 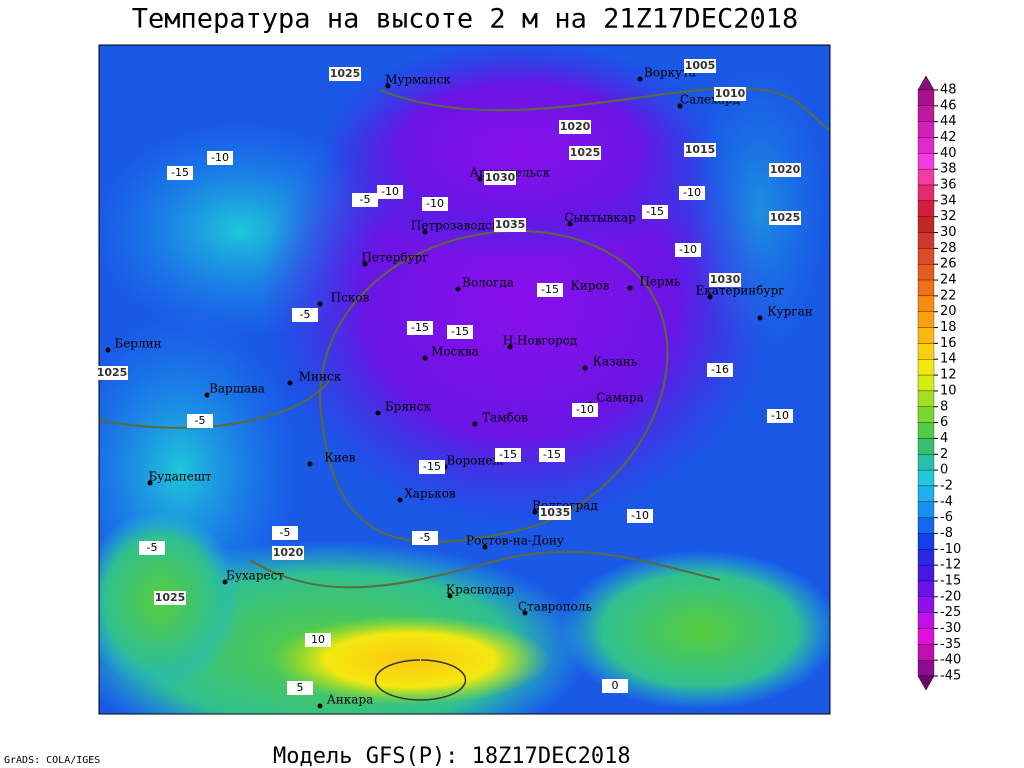 I want to click on temperature-label: 5, so click(x=300, y=687).